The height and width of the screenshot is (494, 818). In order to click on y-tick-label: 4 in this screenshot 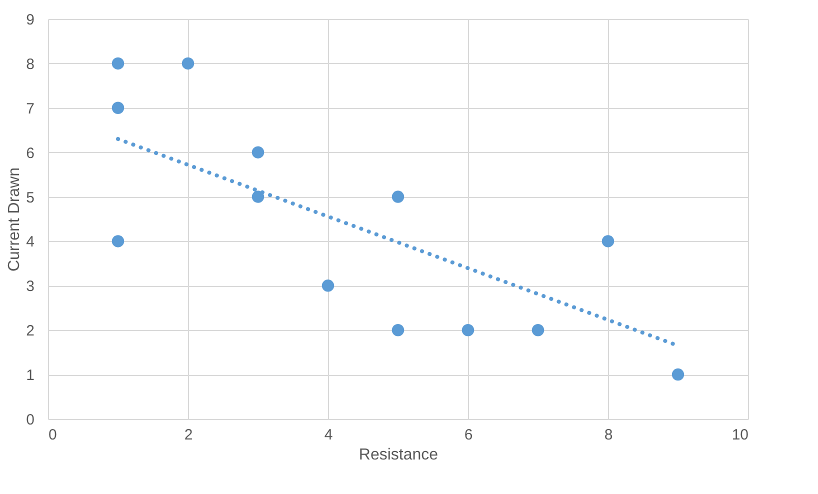, I will do `click(30, 242)`.